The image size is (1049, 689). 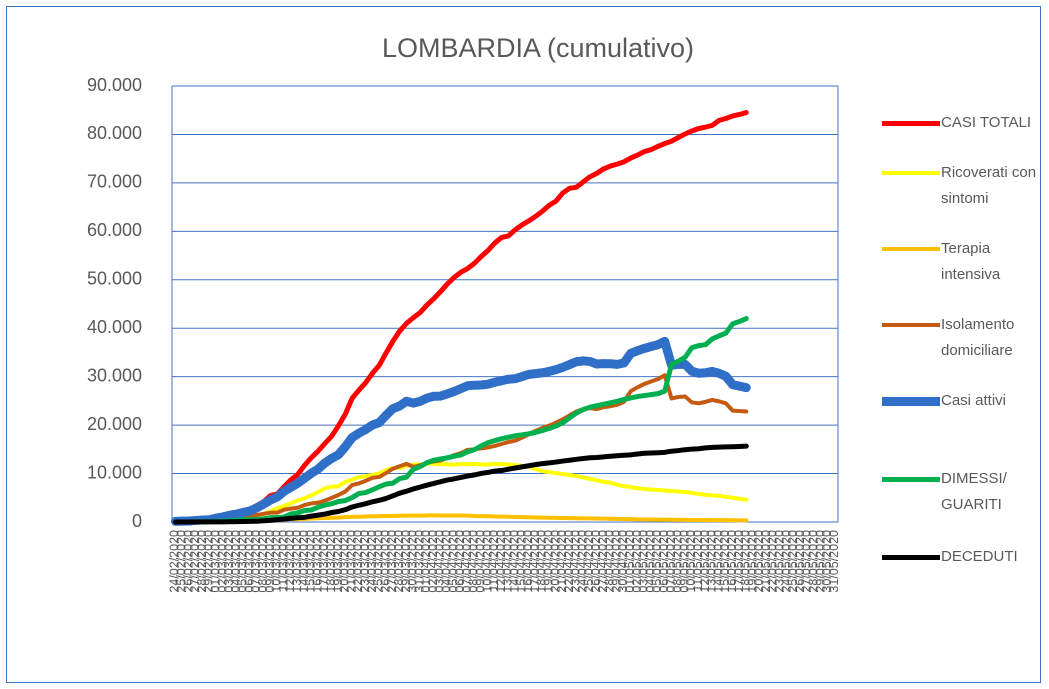 I want to click on x-tick-label: 22/04/2020, so click(x=569, y=561).